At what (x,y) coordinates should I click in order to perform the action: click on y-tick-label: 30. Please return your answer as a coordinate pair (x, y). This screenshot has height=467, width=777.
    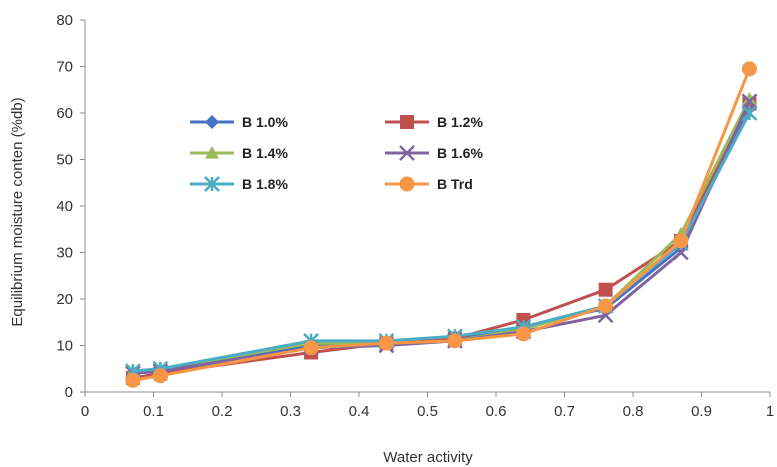
    Looking at the image, I should click on (64, 253).